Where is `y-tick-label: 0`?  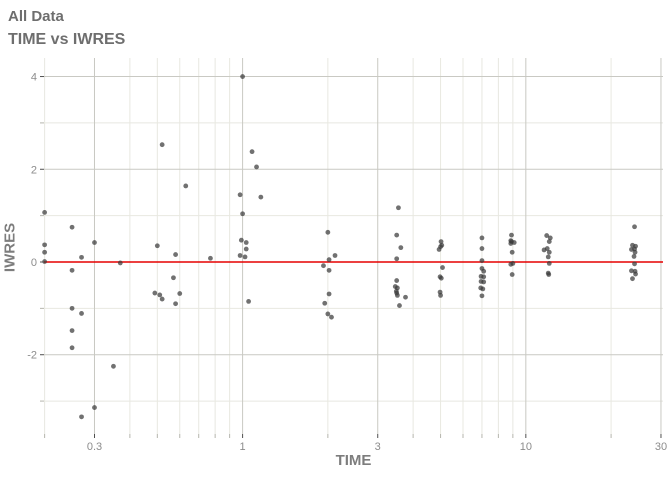
y-tick-label: 0 is located at coordinates (34, 263).